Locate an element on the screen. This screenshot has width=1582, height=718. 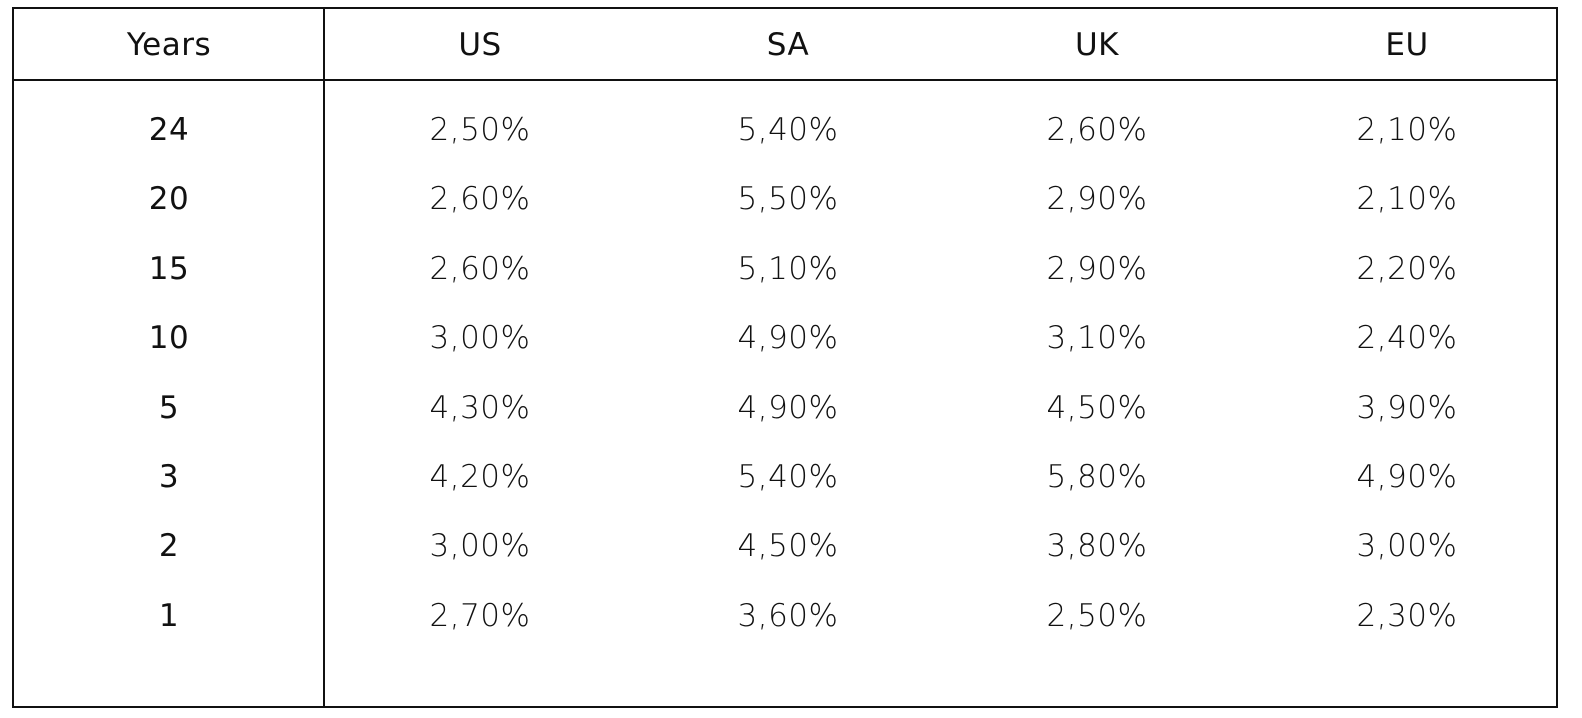
rate-cell: 3,10% is located at coordinates (1097, 338).